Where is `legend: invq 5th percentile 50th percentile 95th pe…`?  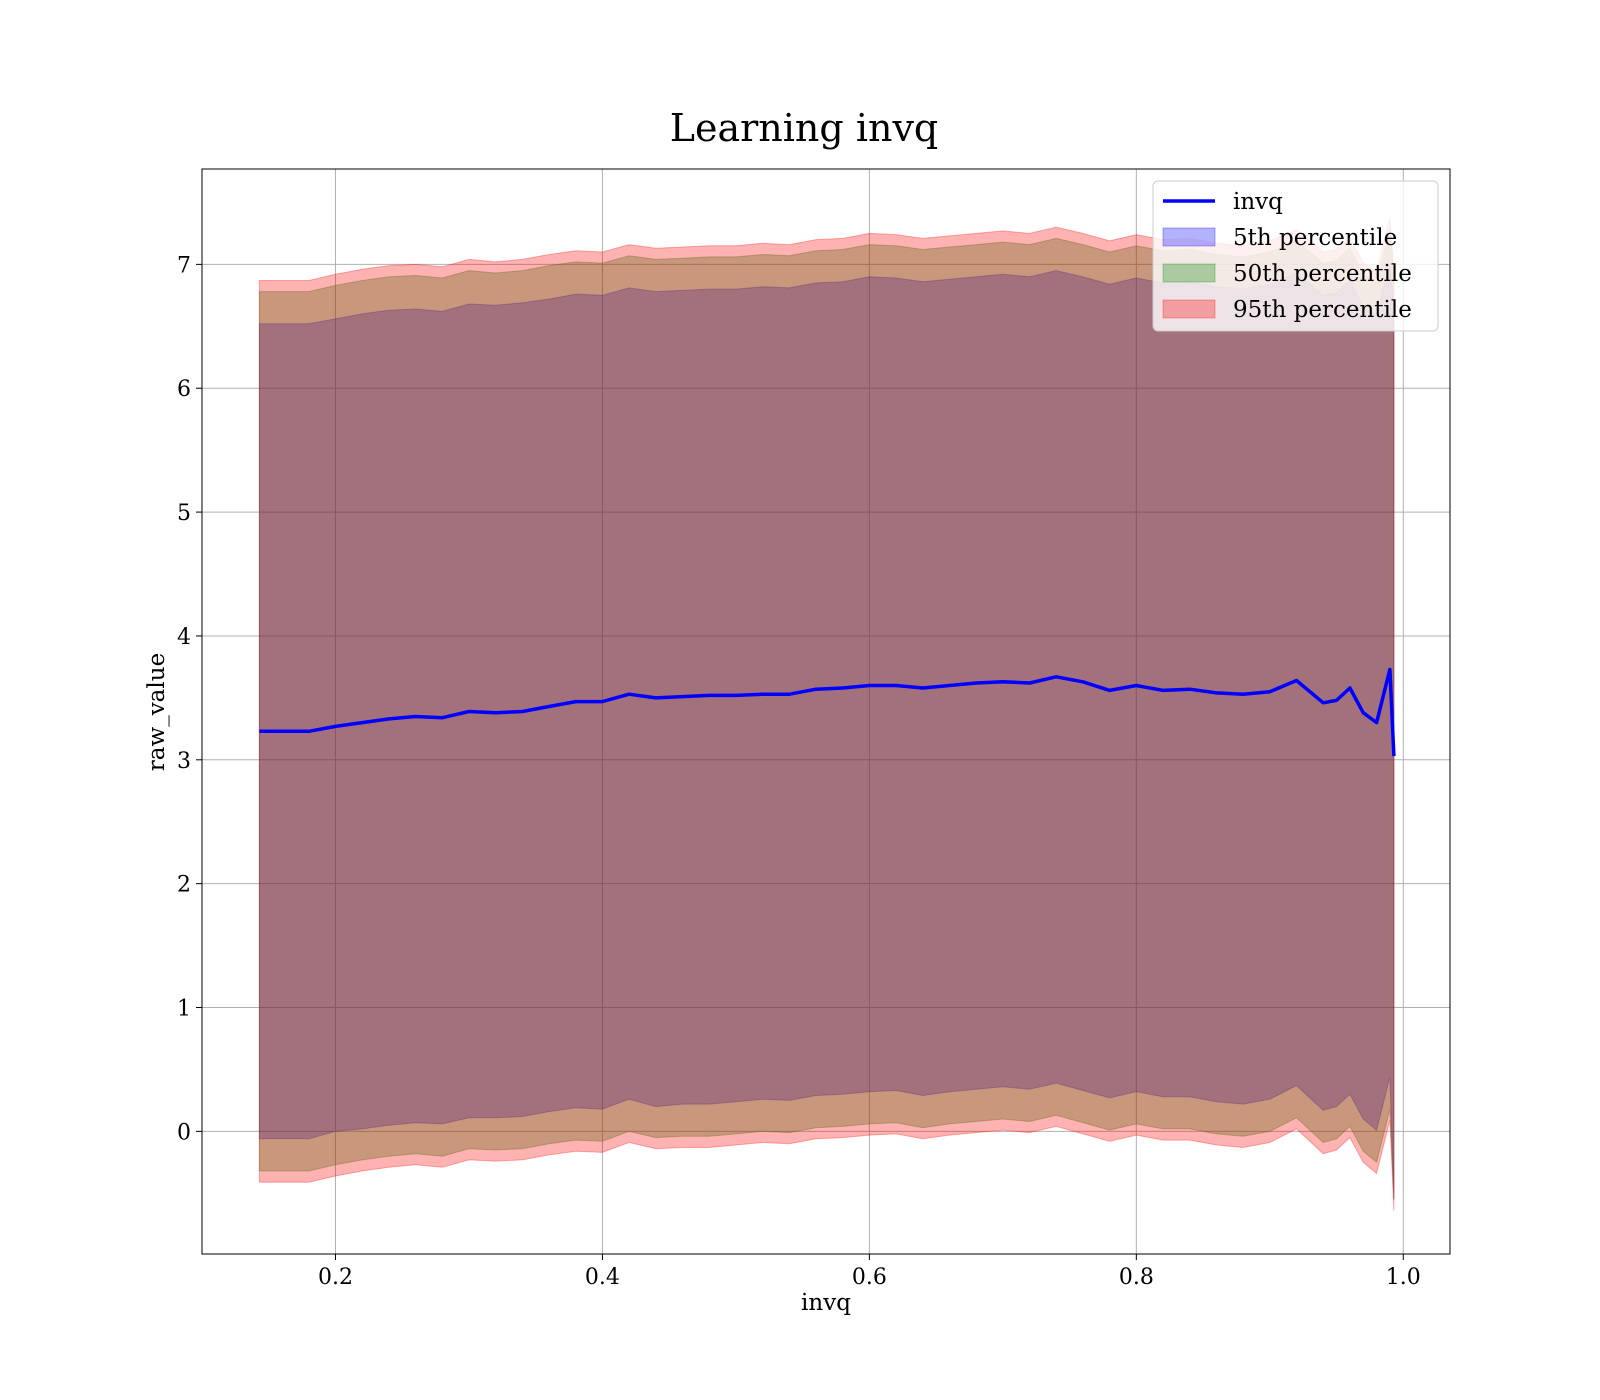
legend: invq 5th percentile 50th percentile 95th pe… is located at coordinates (1295, 256).